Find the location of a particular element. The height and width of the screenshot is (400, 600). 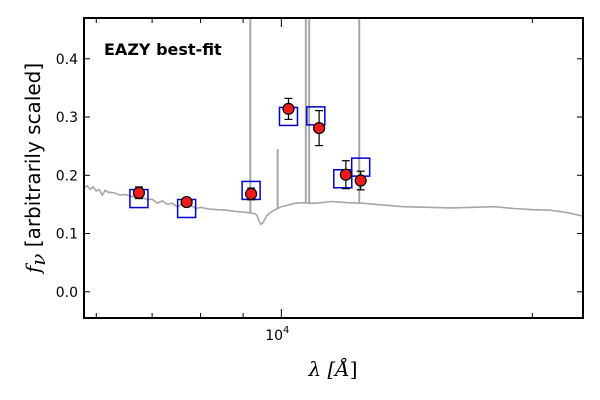

x-axis-label-close: ] is located at coordinates (354, 369).